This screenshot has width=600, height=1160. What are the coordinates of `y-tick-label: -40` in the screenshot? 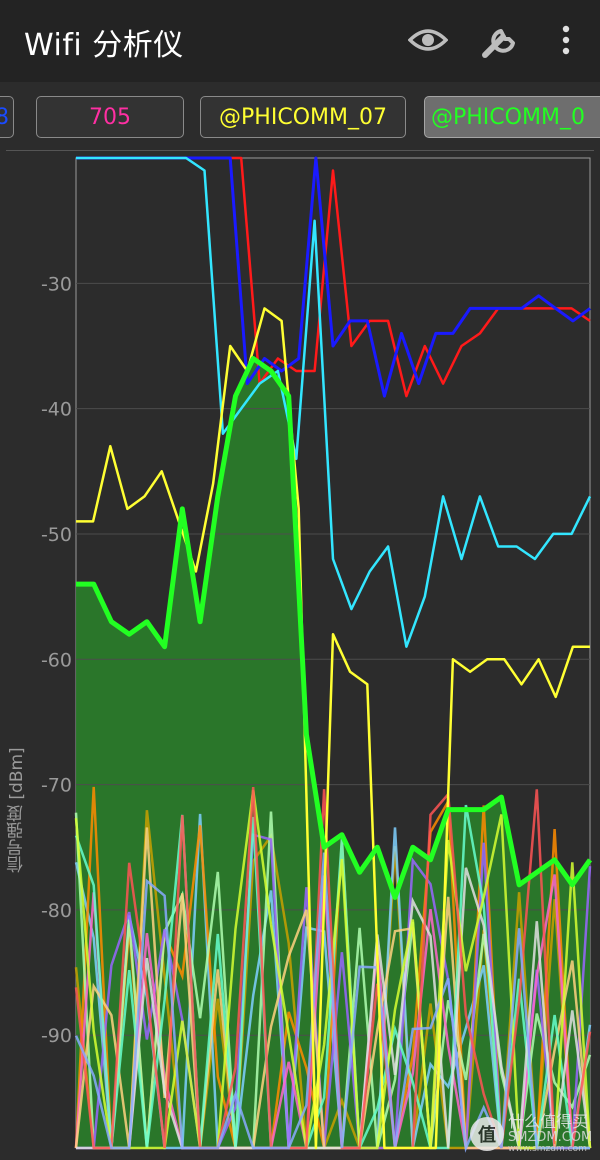 It's located at (56, 410).